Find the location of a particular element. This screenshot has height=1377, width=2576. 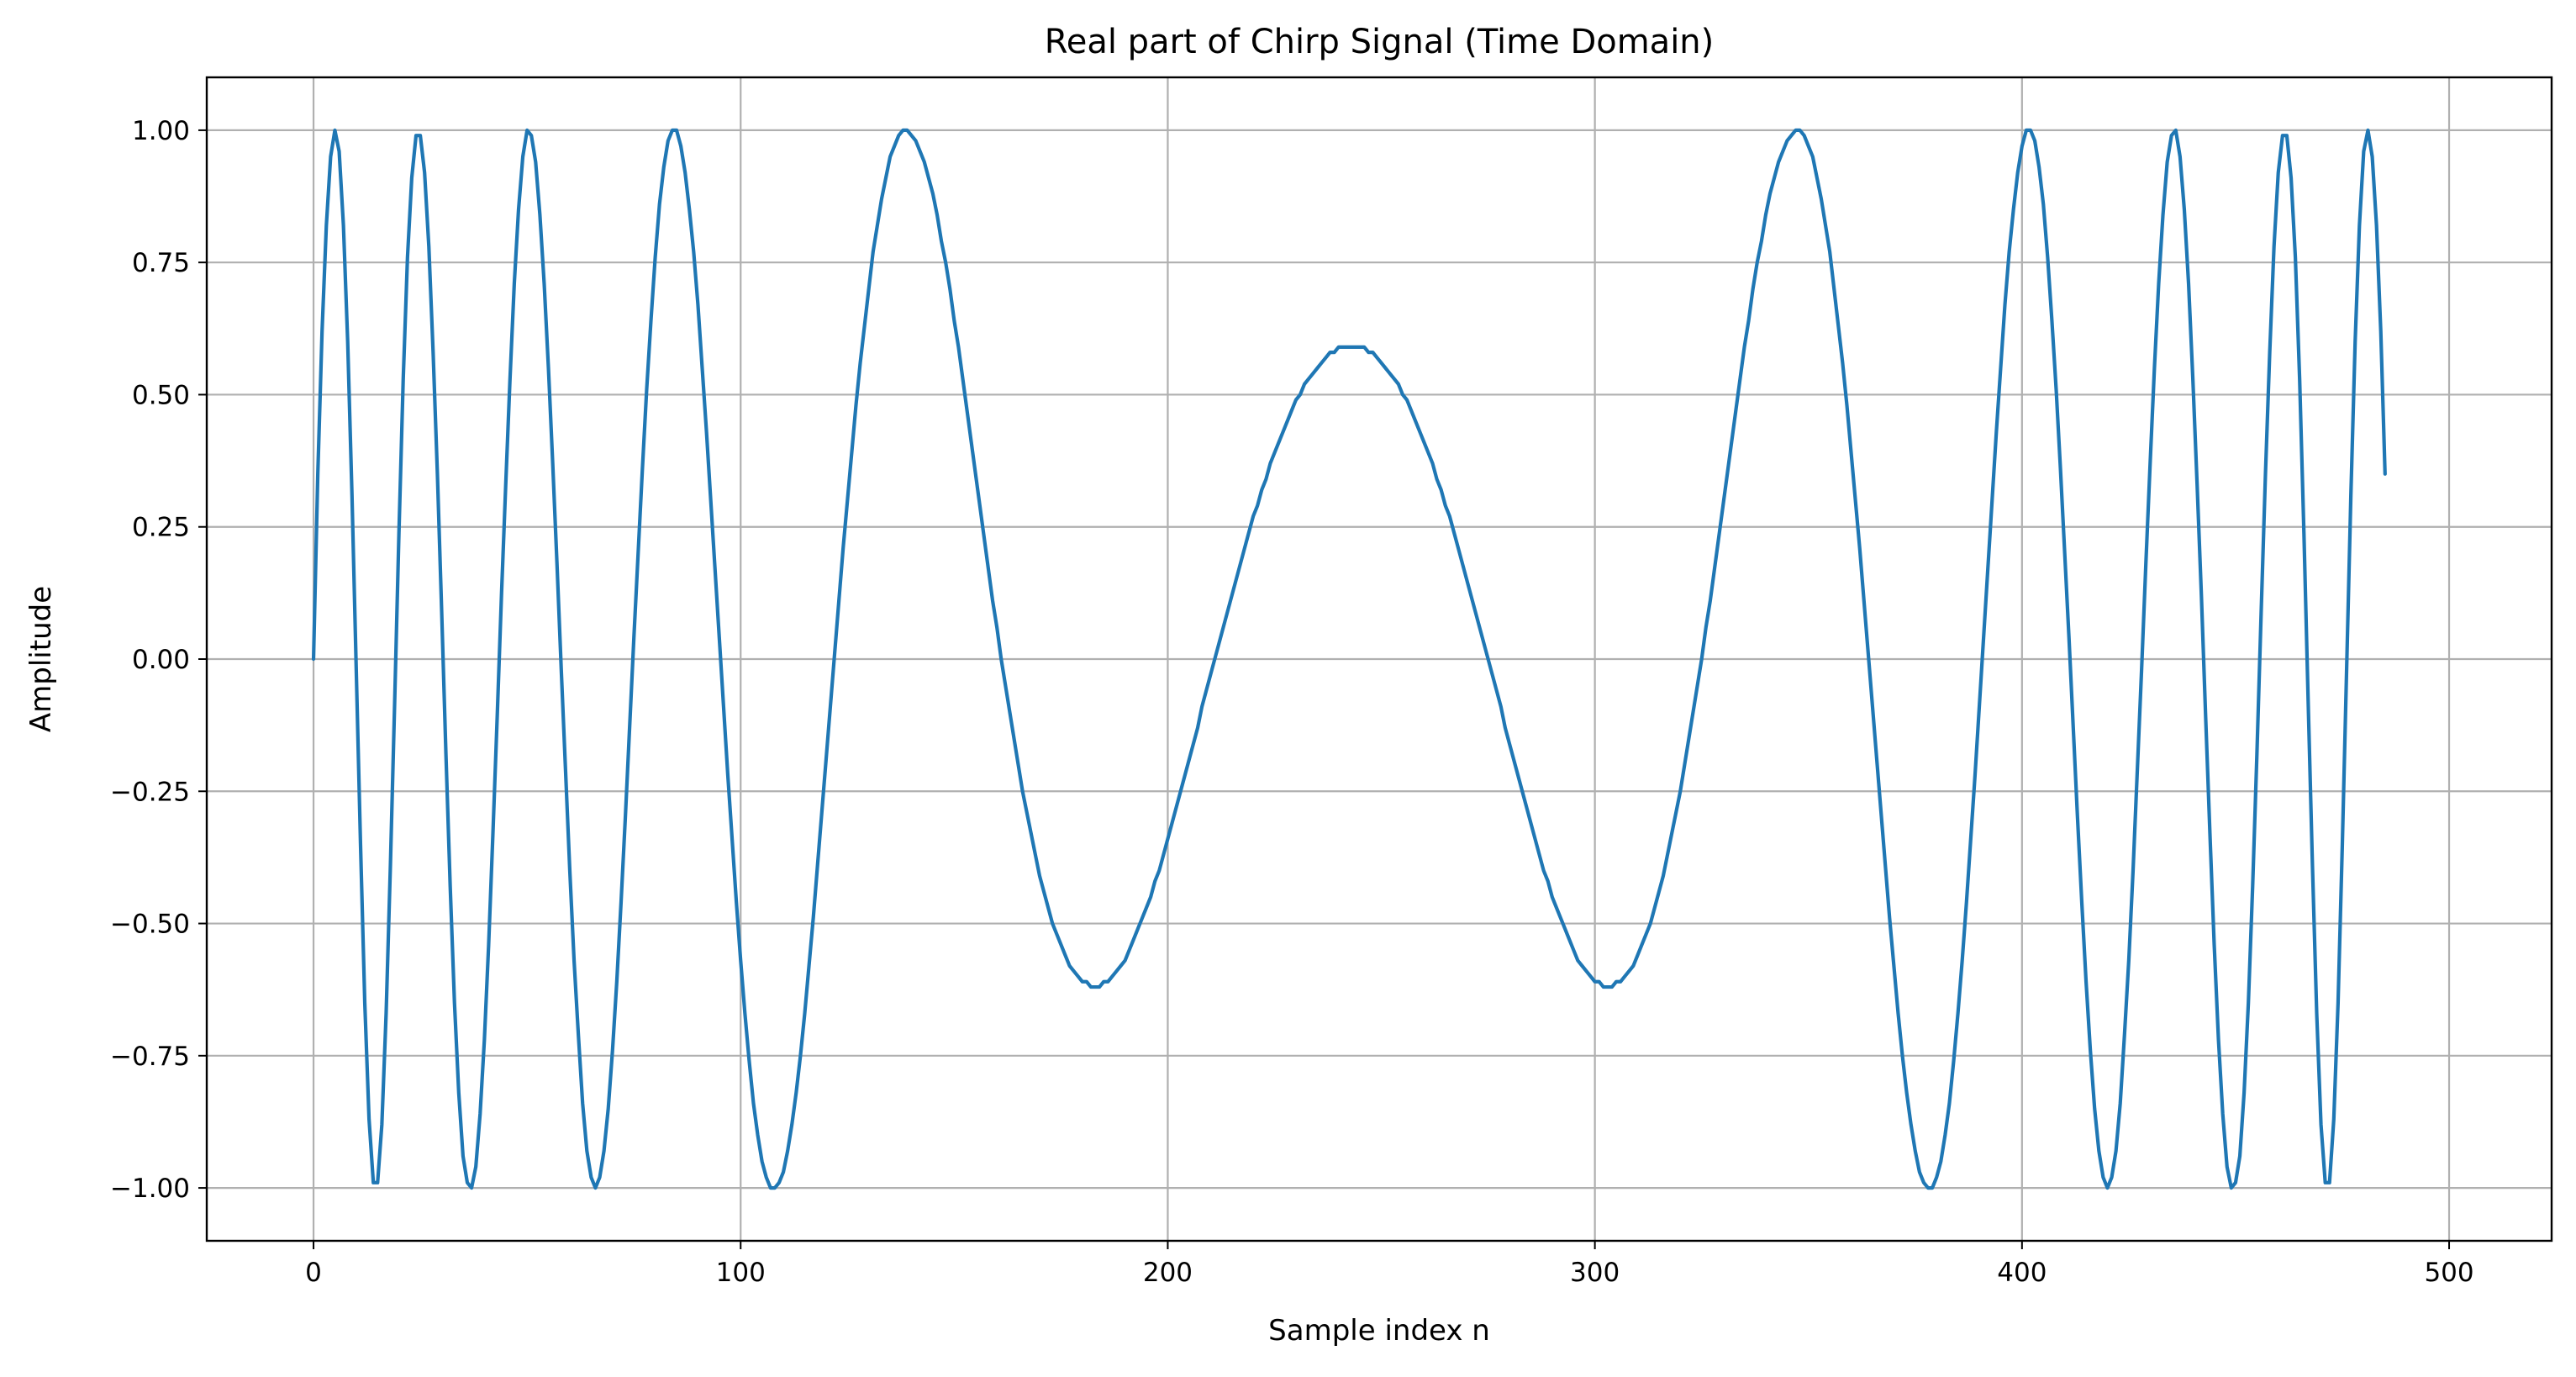

x-tick-label: 100 is located at coordinates (741, 1273).